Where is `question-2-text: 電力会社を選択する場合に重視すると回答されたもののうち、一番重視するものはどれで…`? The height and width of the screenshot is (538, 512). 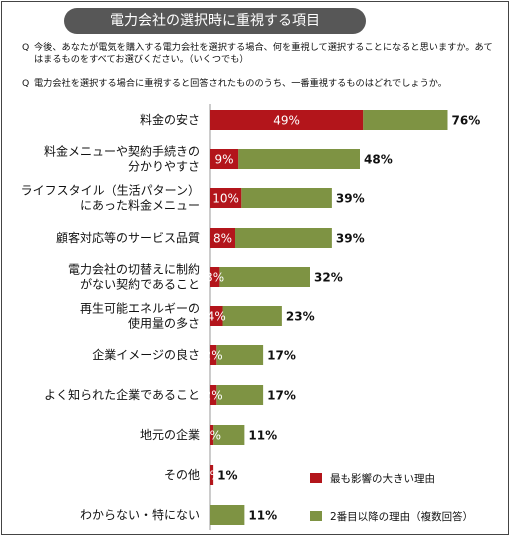 question-2-text: 電力会社を選択する場合に重視すると回答されたもののうち、一番重視するものはどれで… is located at coordinates (240, 83).